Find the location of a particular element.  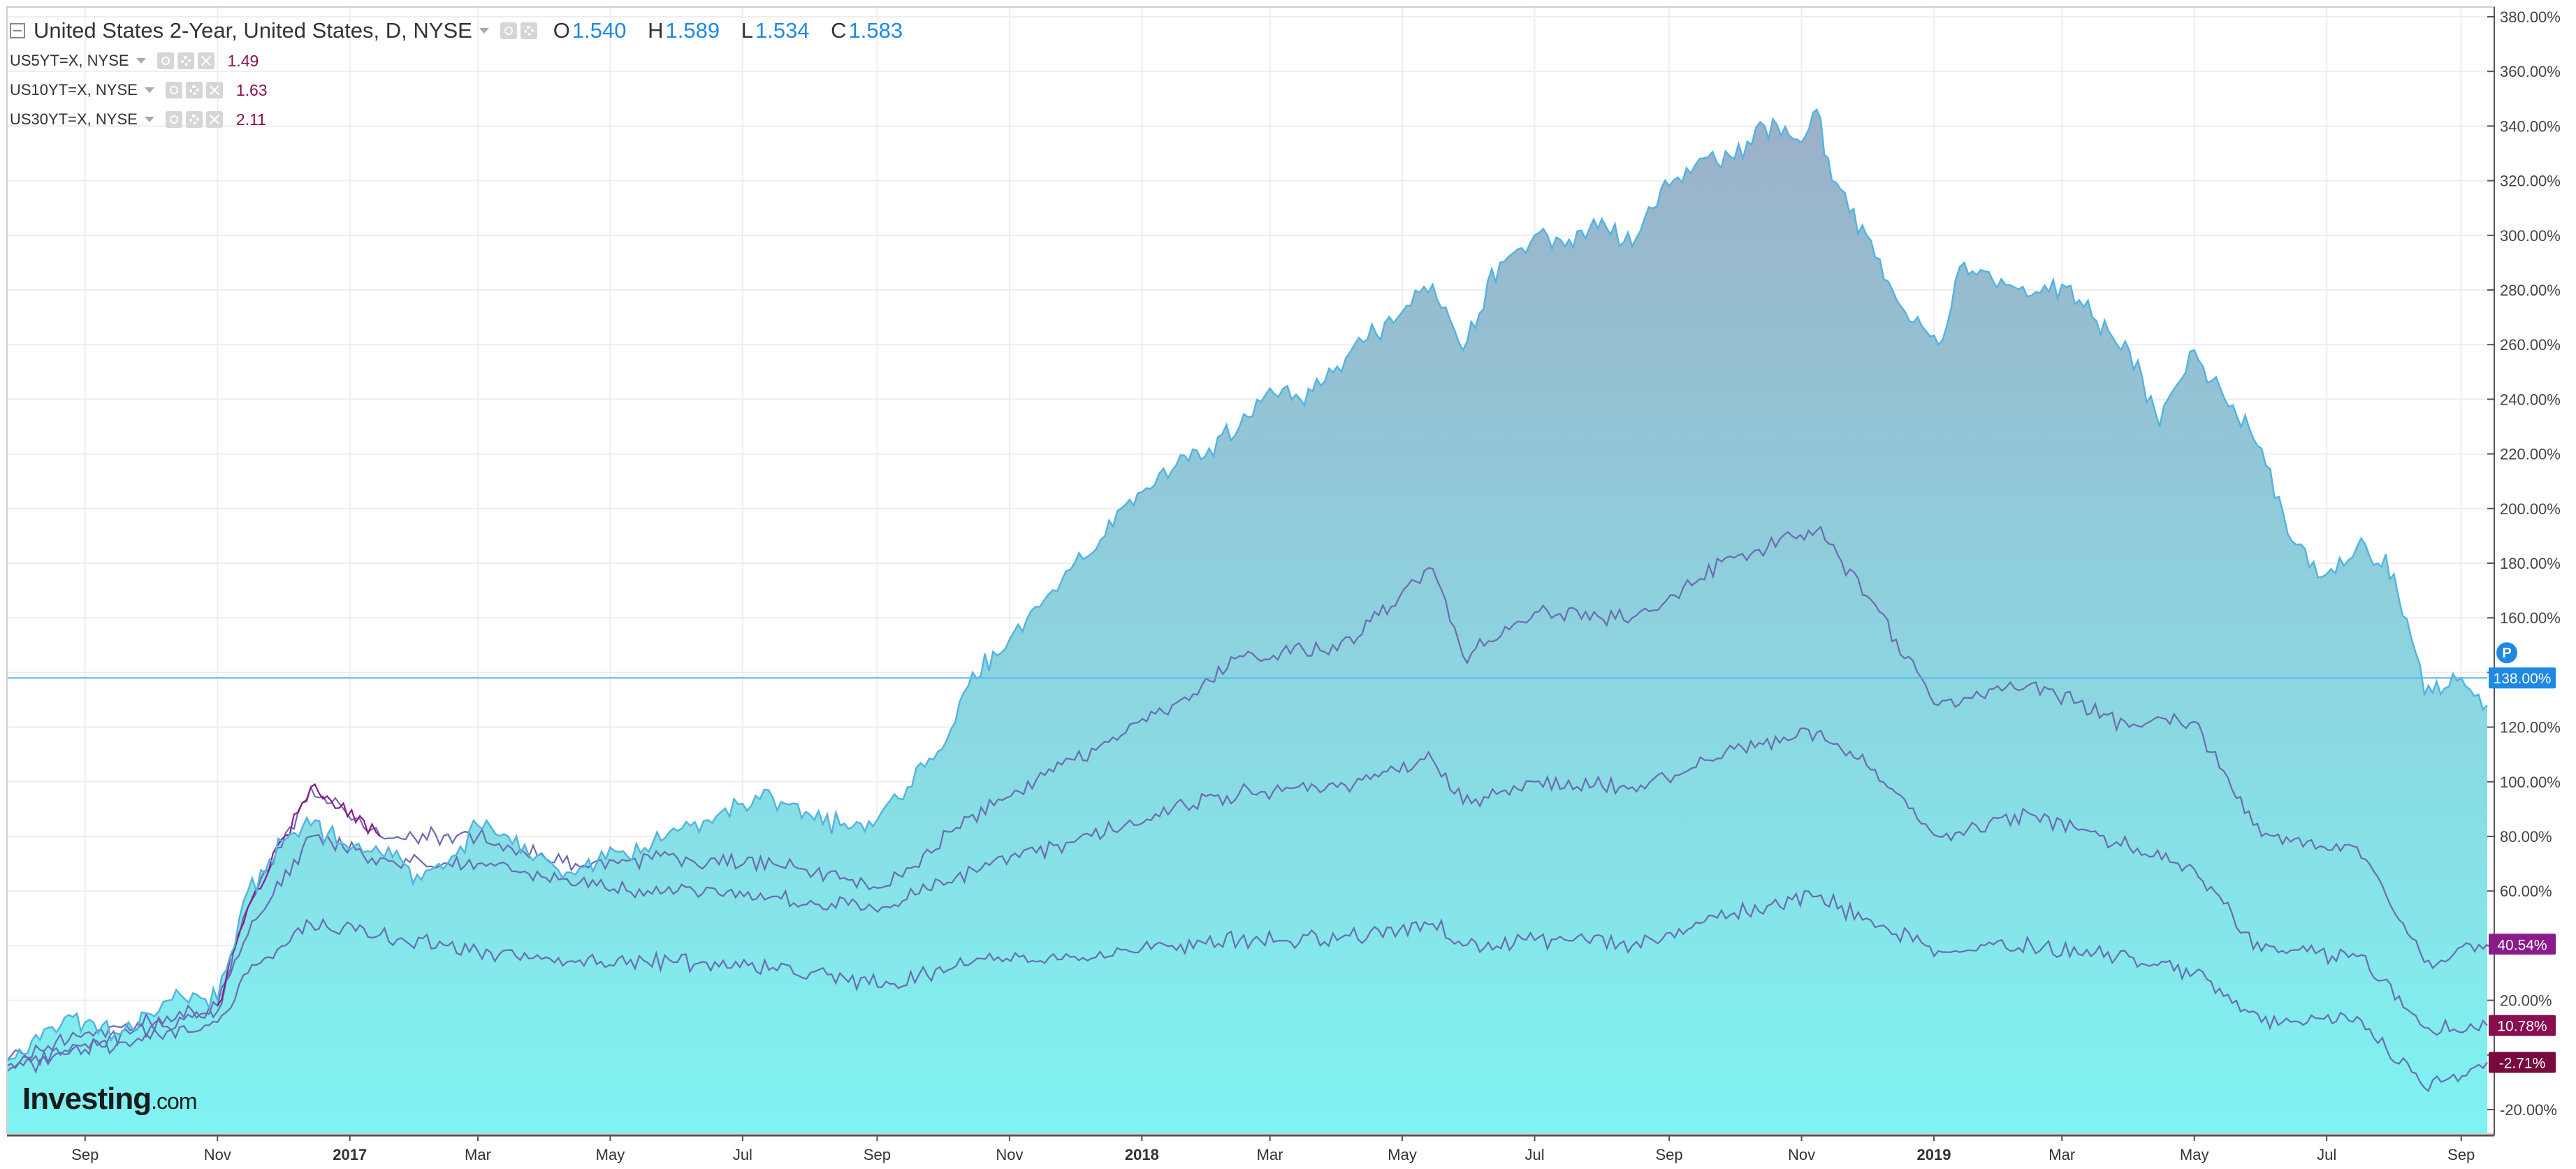

compare-label: US10YT=X, NYSE is located at coordinates (74, 90).